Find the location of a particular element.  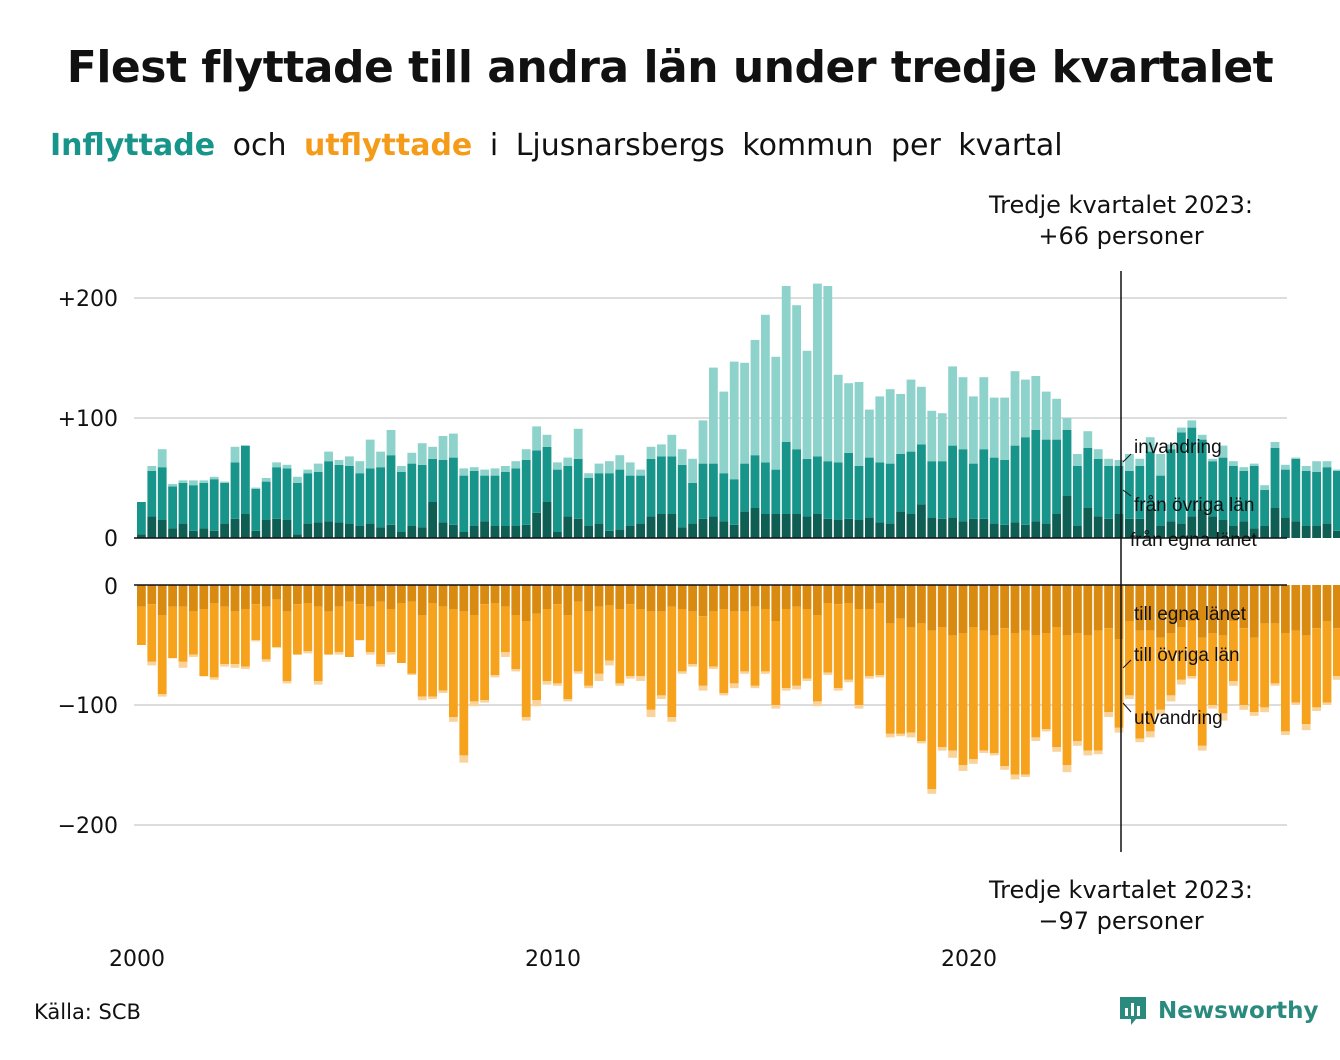

out-bar-till-egna-länet-63 is located at coordinates (796, 596).